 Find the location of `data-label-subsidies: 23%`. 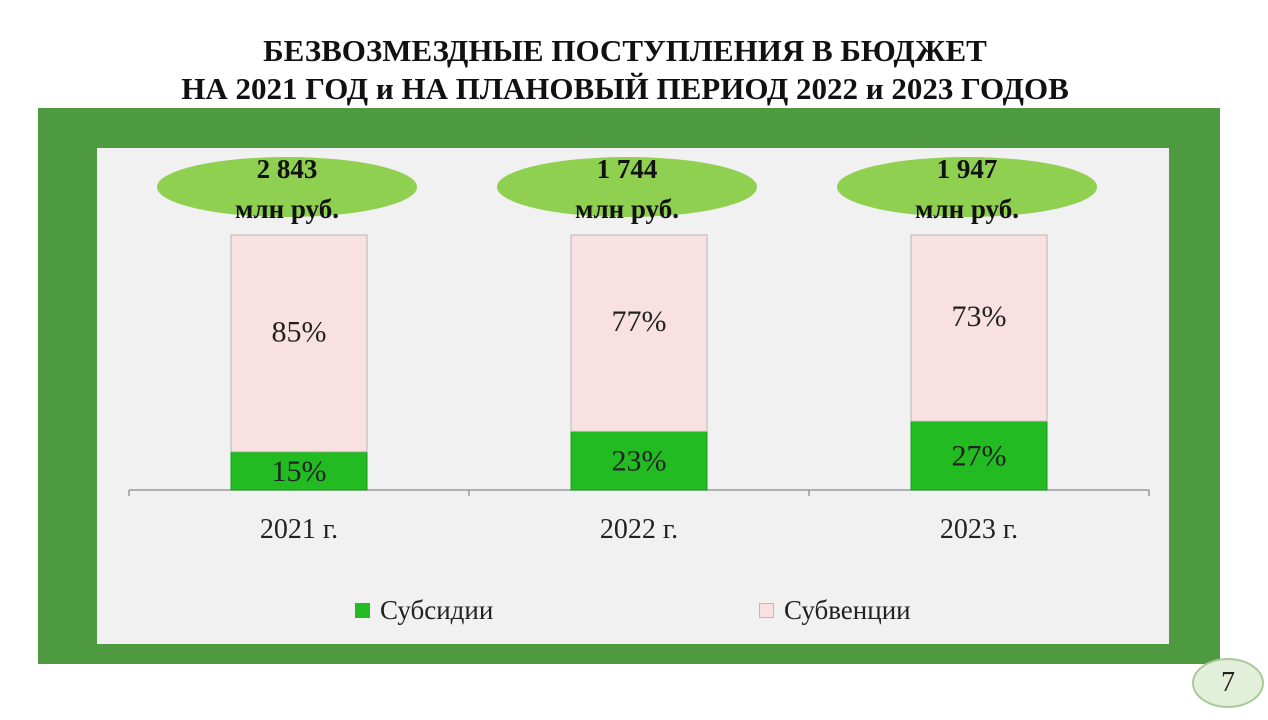

data-label-subsidies: 23% is located at coordinates (639, 461).